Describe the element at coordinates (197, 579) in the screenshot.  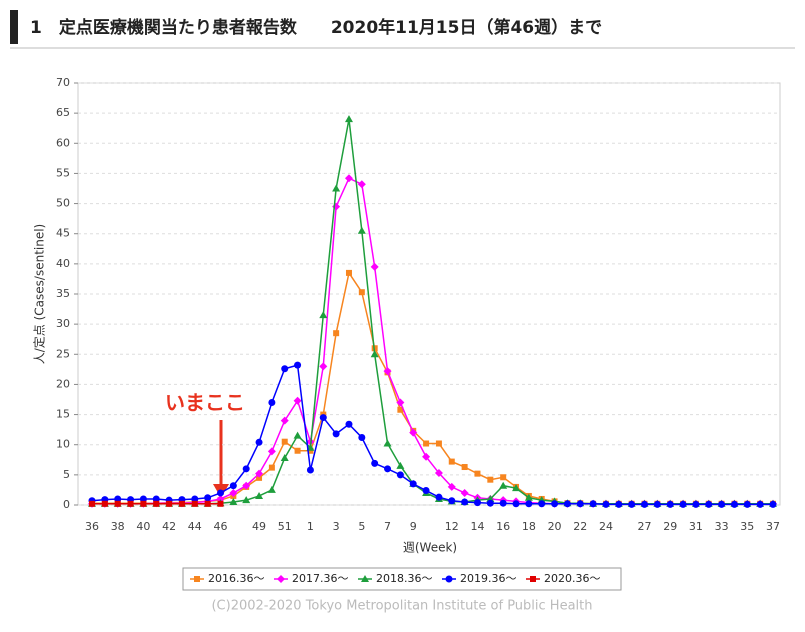
I see `legend-swatch` at that location.